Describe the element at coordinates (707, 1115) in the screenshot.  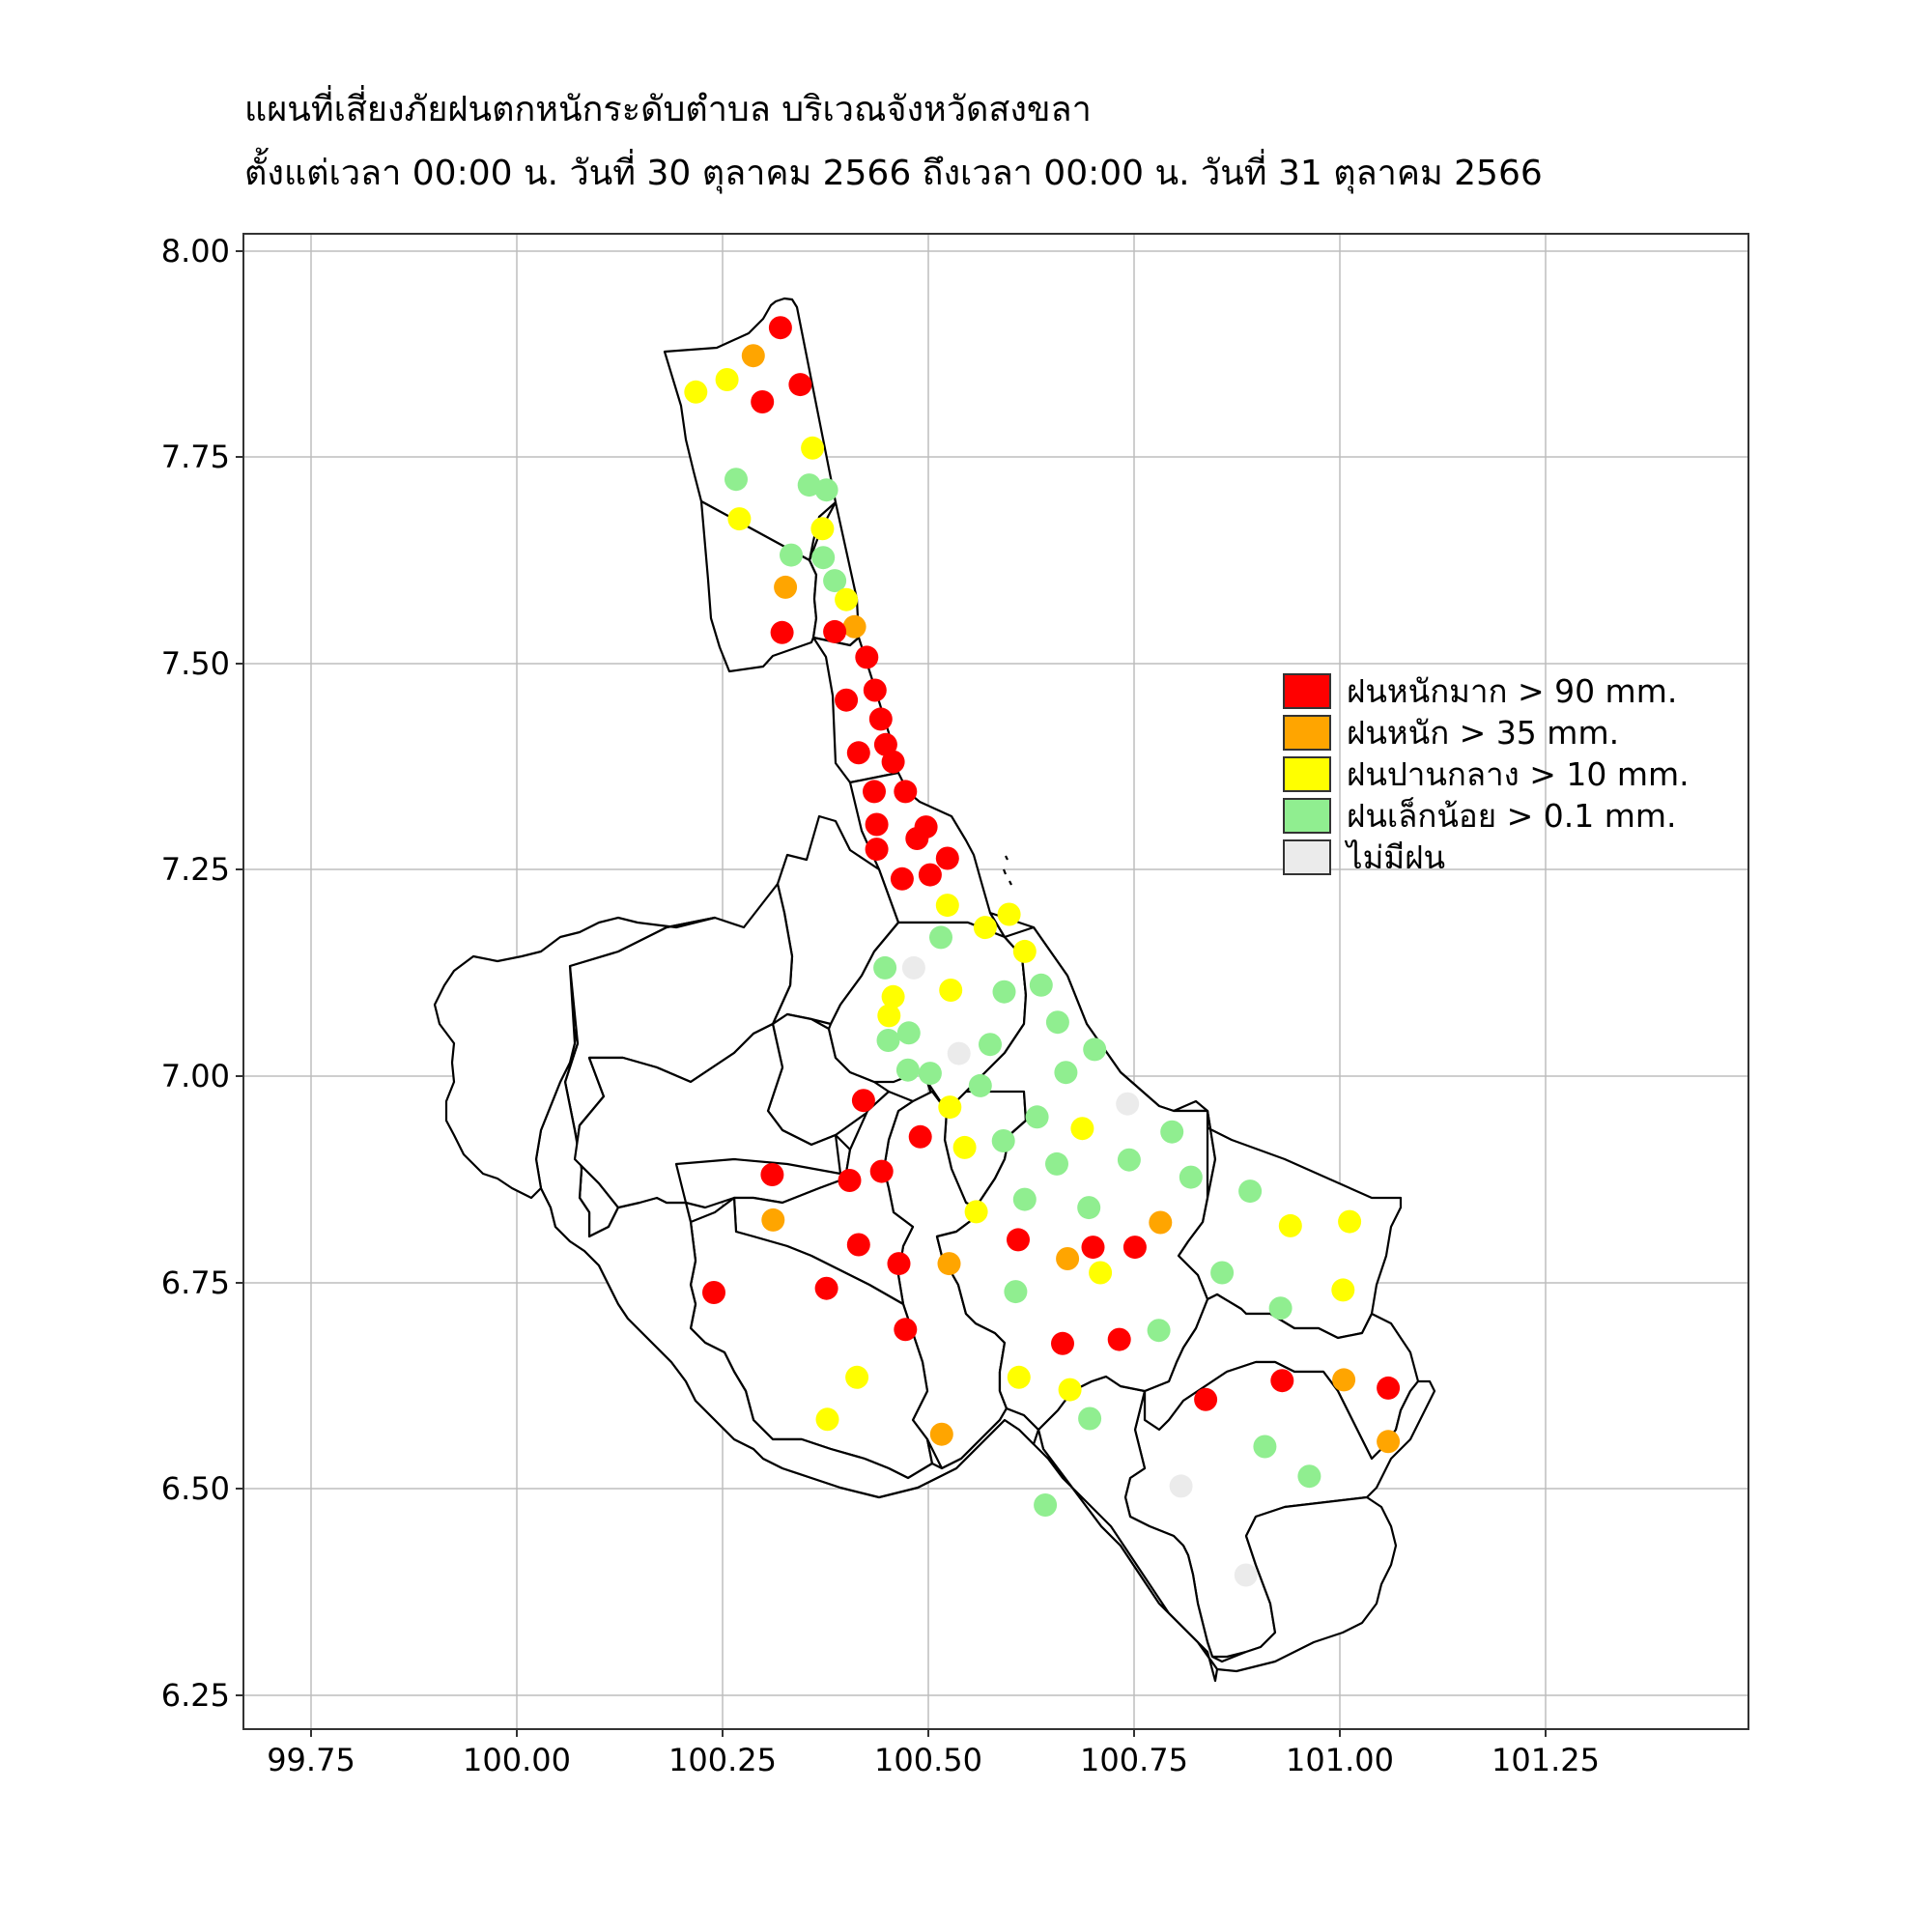
I see `district-khlong-ngae` at that location.